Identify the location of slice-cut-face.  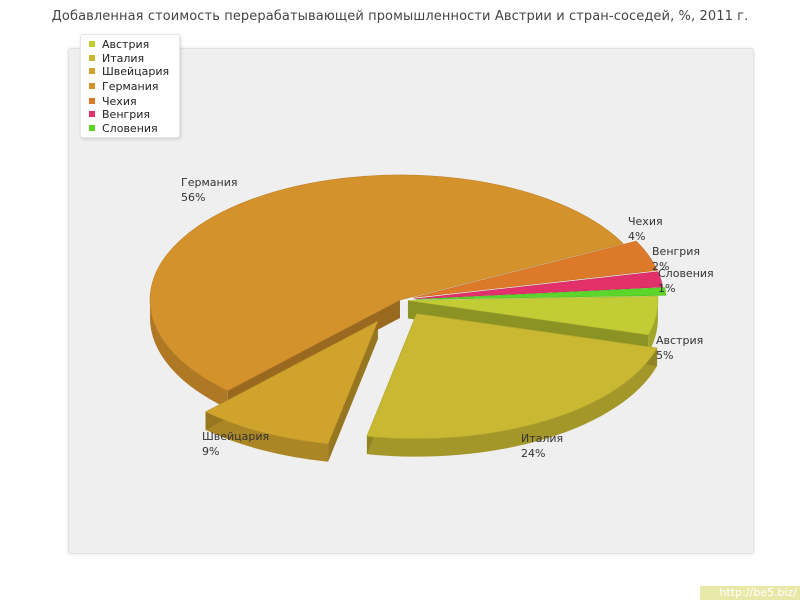
(353, 391).